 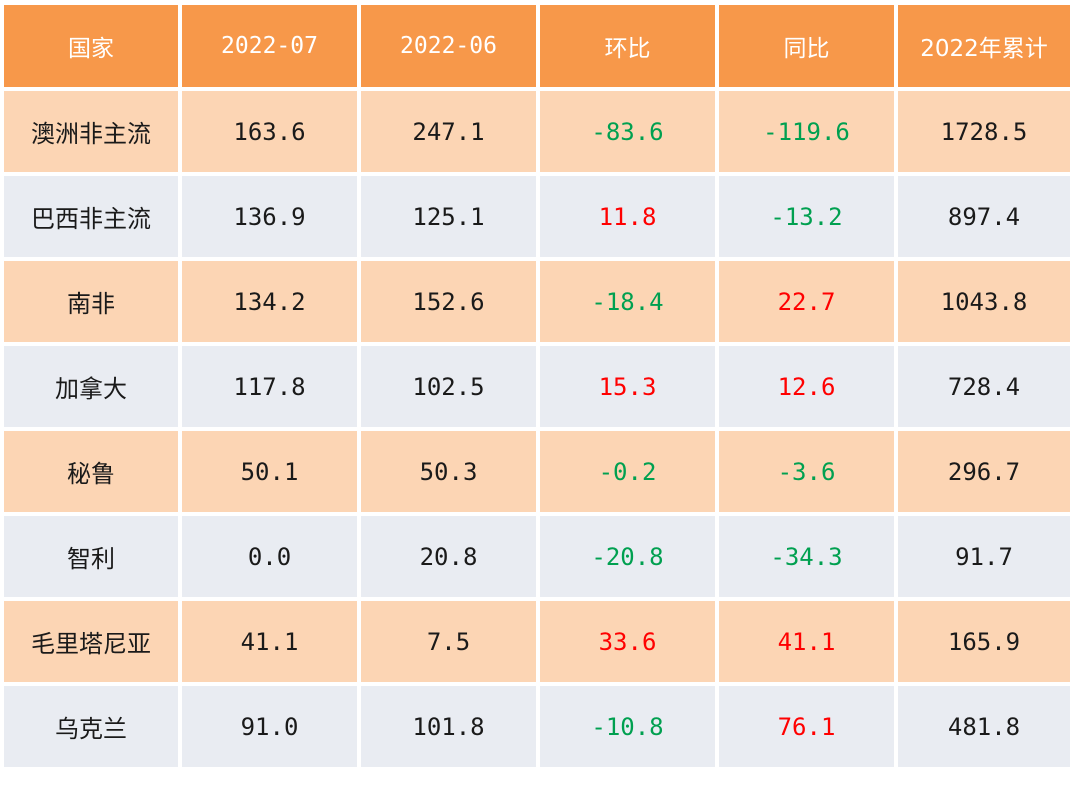 What do you see at coordinates (806, 131) in the screenshot?
I see `yoy-cell: -119.6` at bounding box center [806, 131].